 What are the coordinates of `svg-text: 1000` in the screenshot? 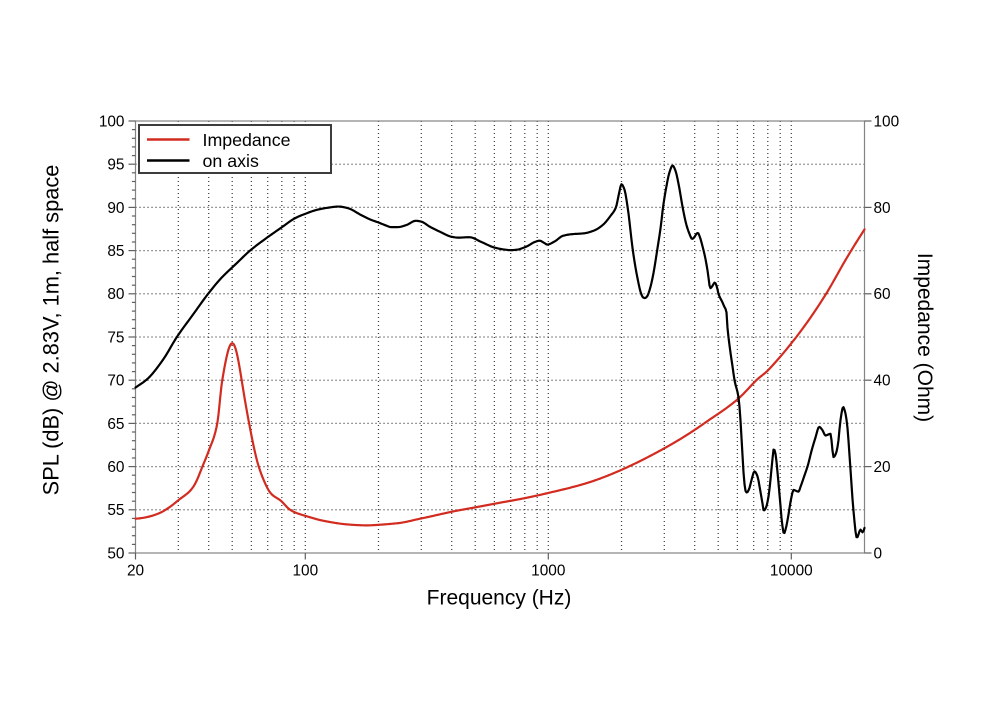 It's located at (548, 571).